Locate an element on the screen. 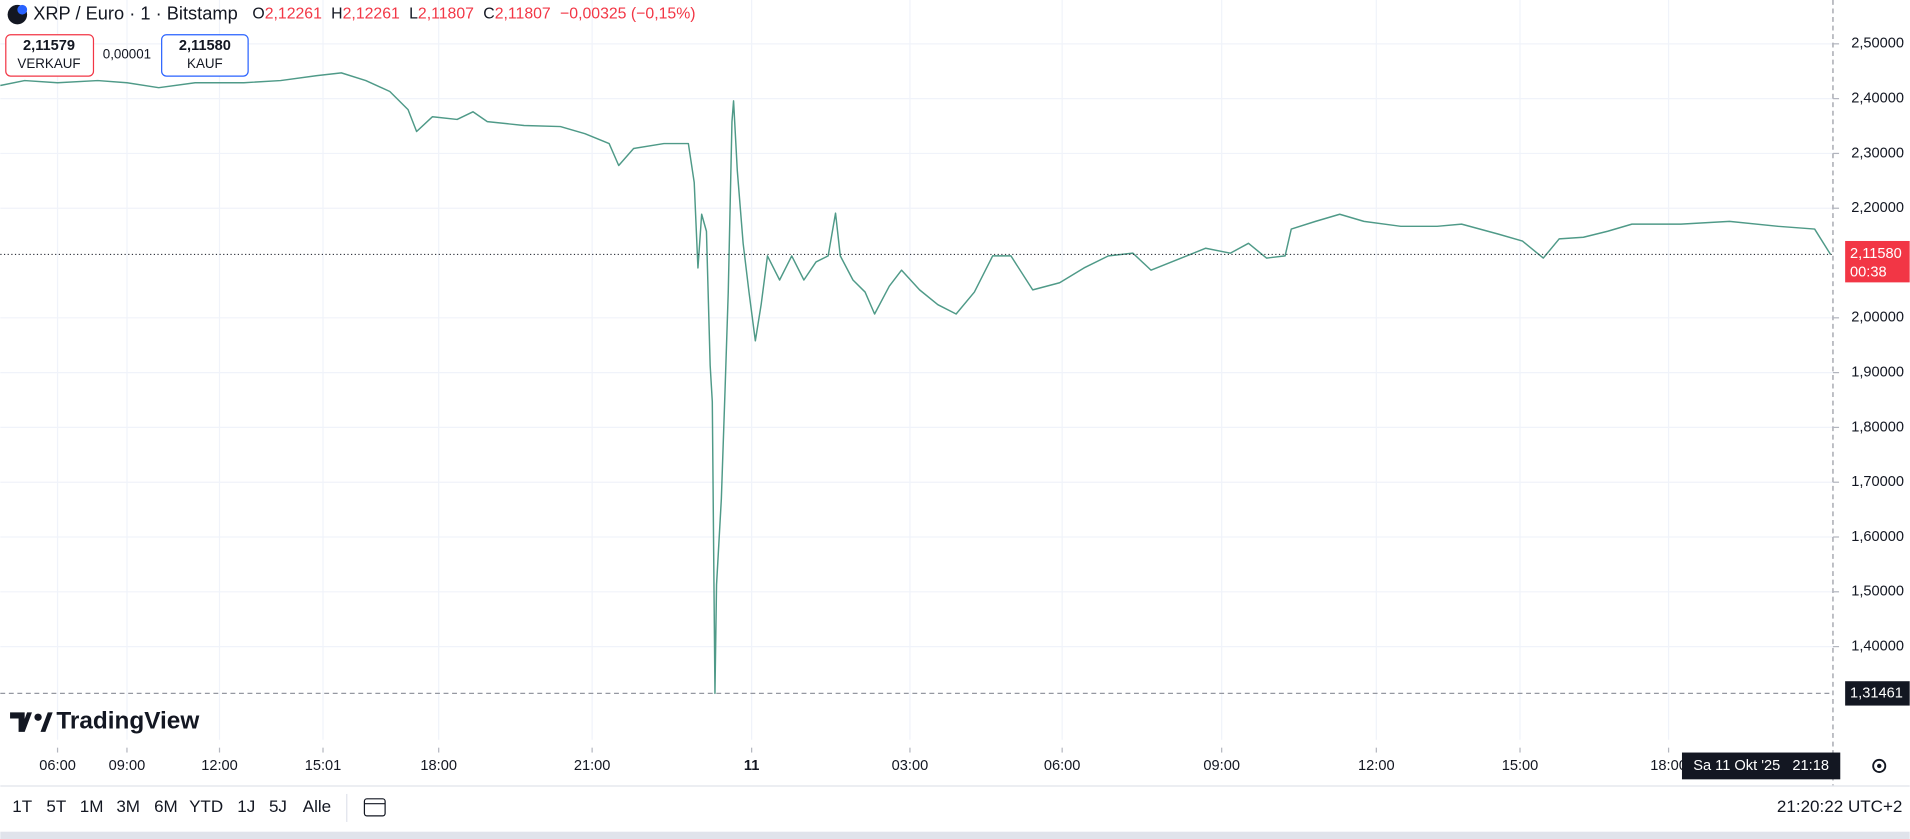 The image size is (1910, 839). y-tick-label: 2,00000 is located at coordinates (1877, 318).